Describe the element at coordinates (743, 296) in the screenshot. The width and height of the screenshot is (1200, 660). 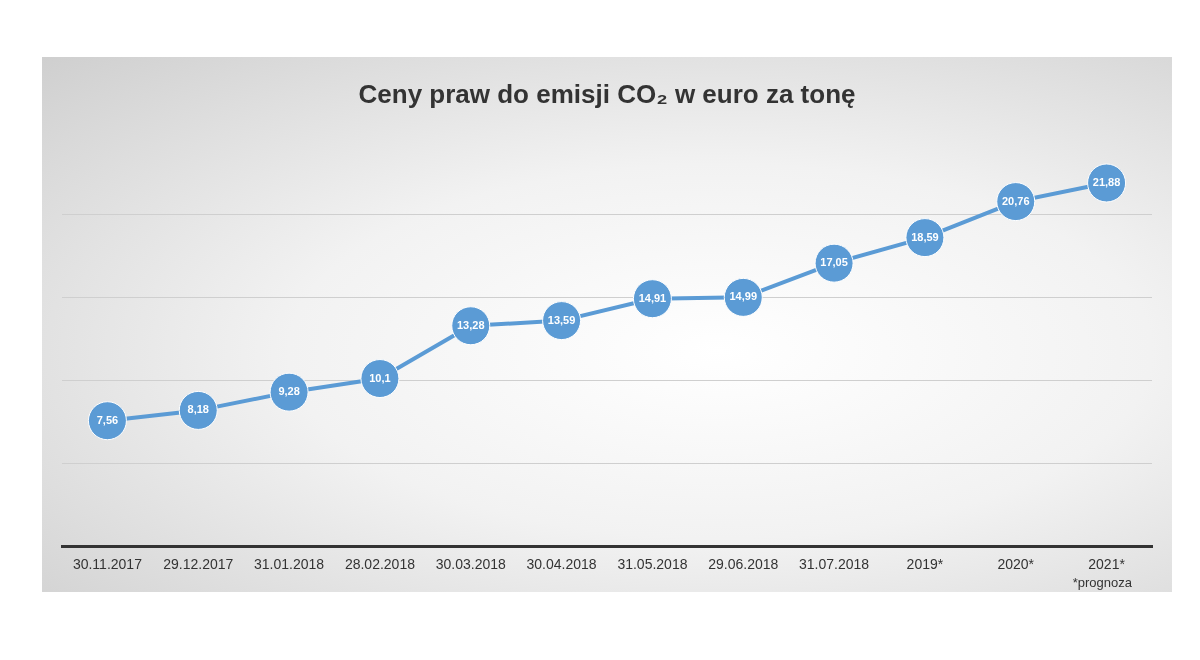
I see `data-label: 14,99` at that location.